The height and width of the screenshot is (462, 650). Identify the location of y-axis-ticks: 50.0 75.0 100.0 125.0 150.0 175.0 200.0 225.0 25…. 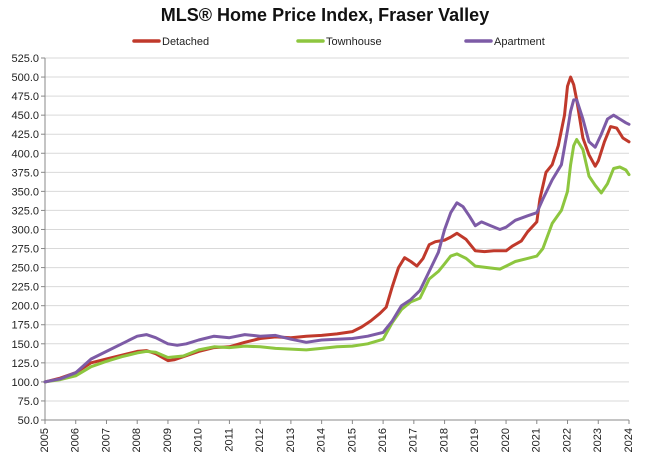
(28, 240).